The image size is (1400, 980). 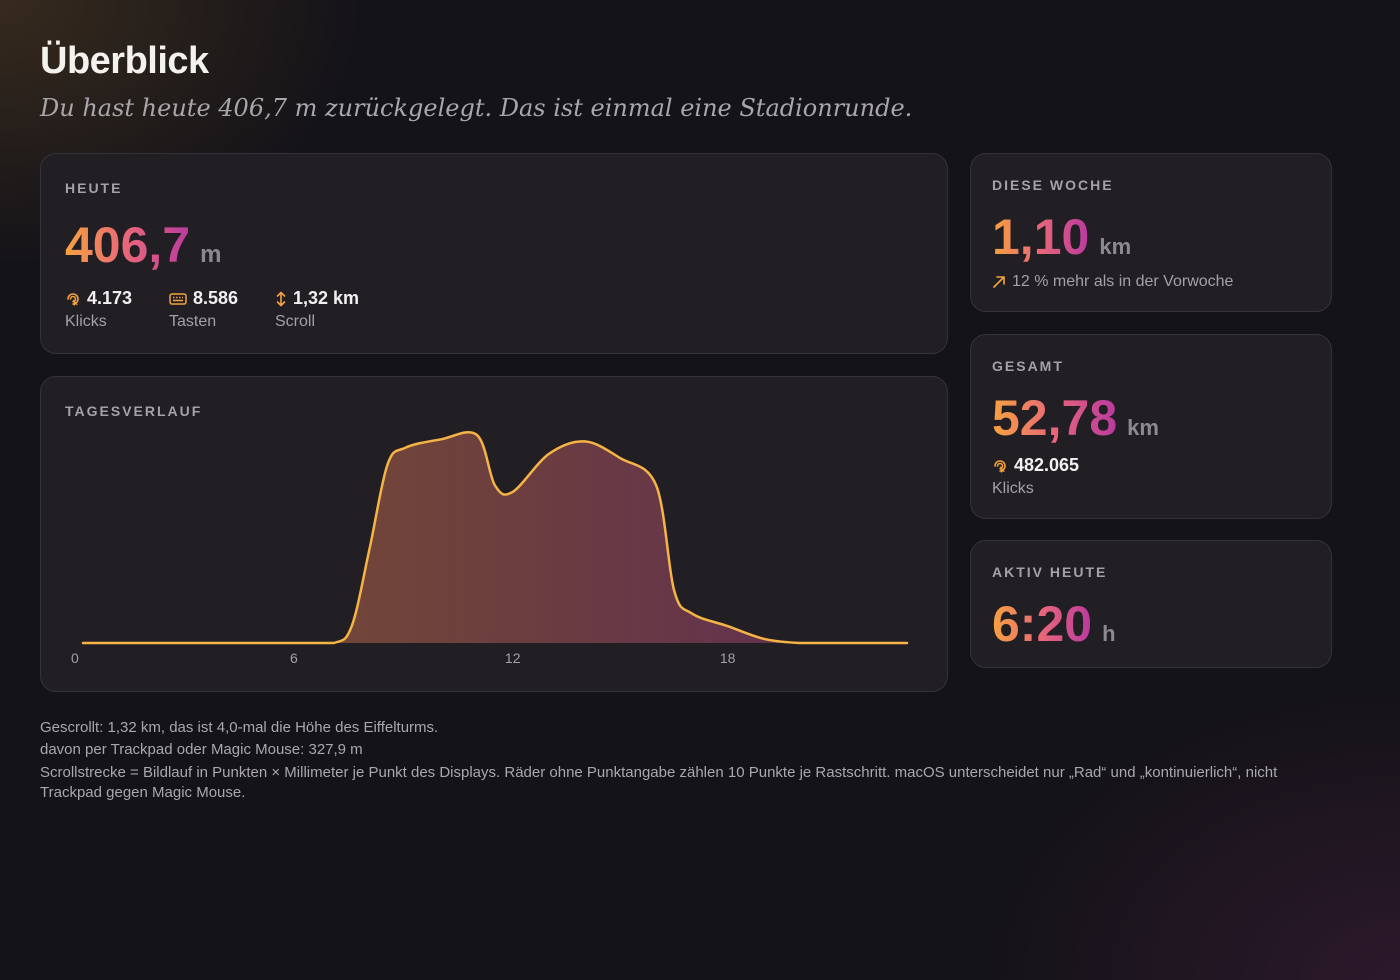 I want to click on week-value-row: 1,10 km, so click(x=1061, y=237).